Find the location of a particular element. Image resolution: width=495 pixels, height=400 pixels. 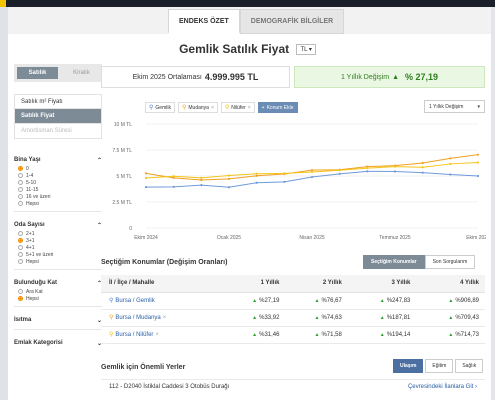

change-value: %247,83 is located at coordinates (398, 300).